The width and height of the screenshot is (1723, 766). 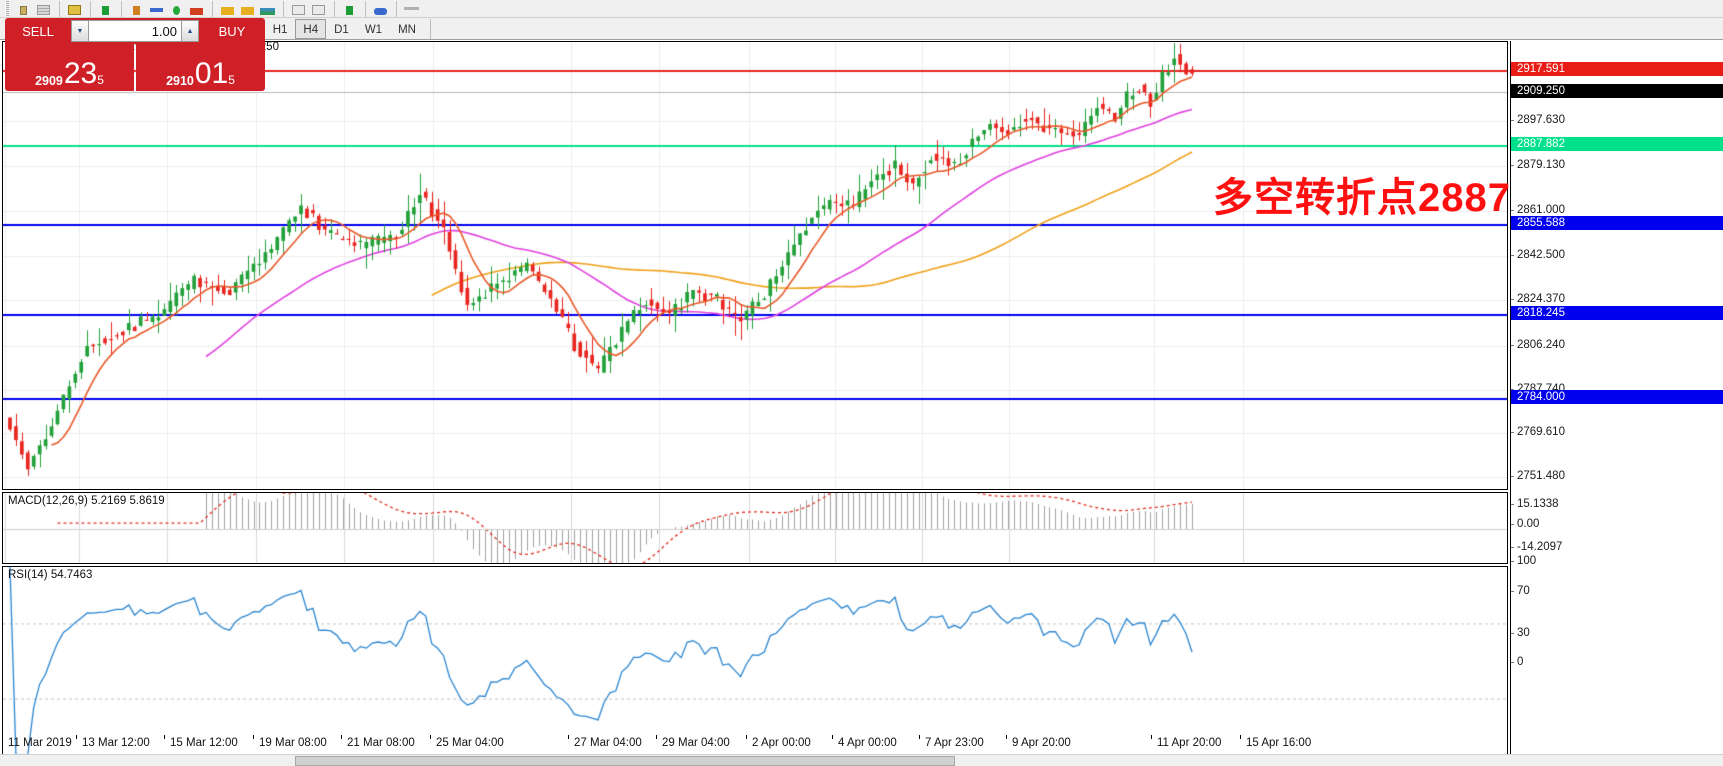 I want to click on horizontal-scrollbar, so click(x=861, y=760).